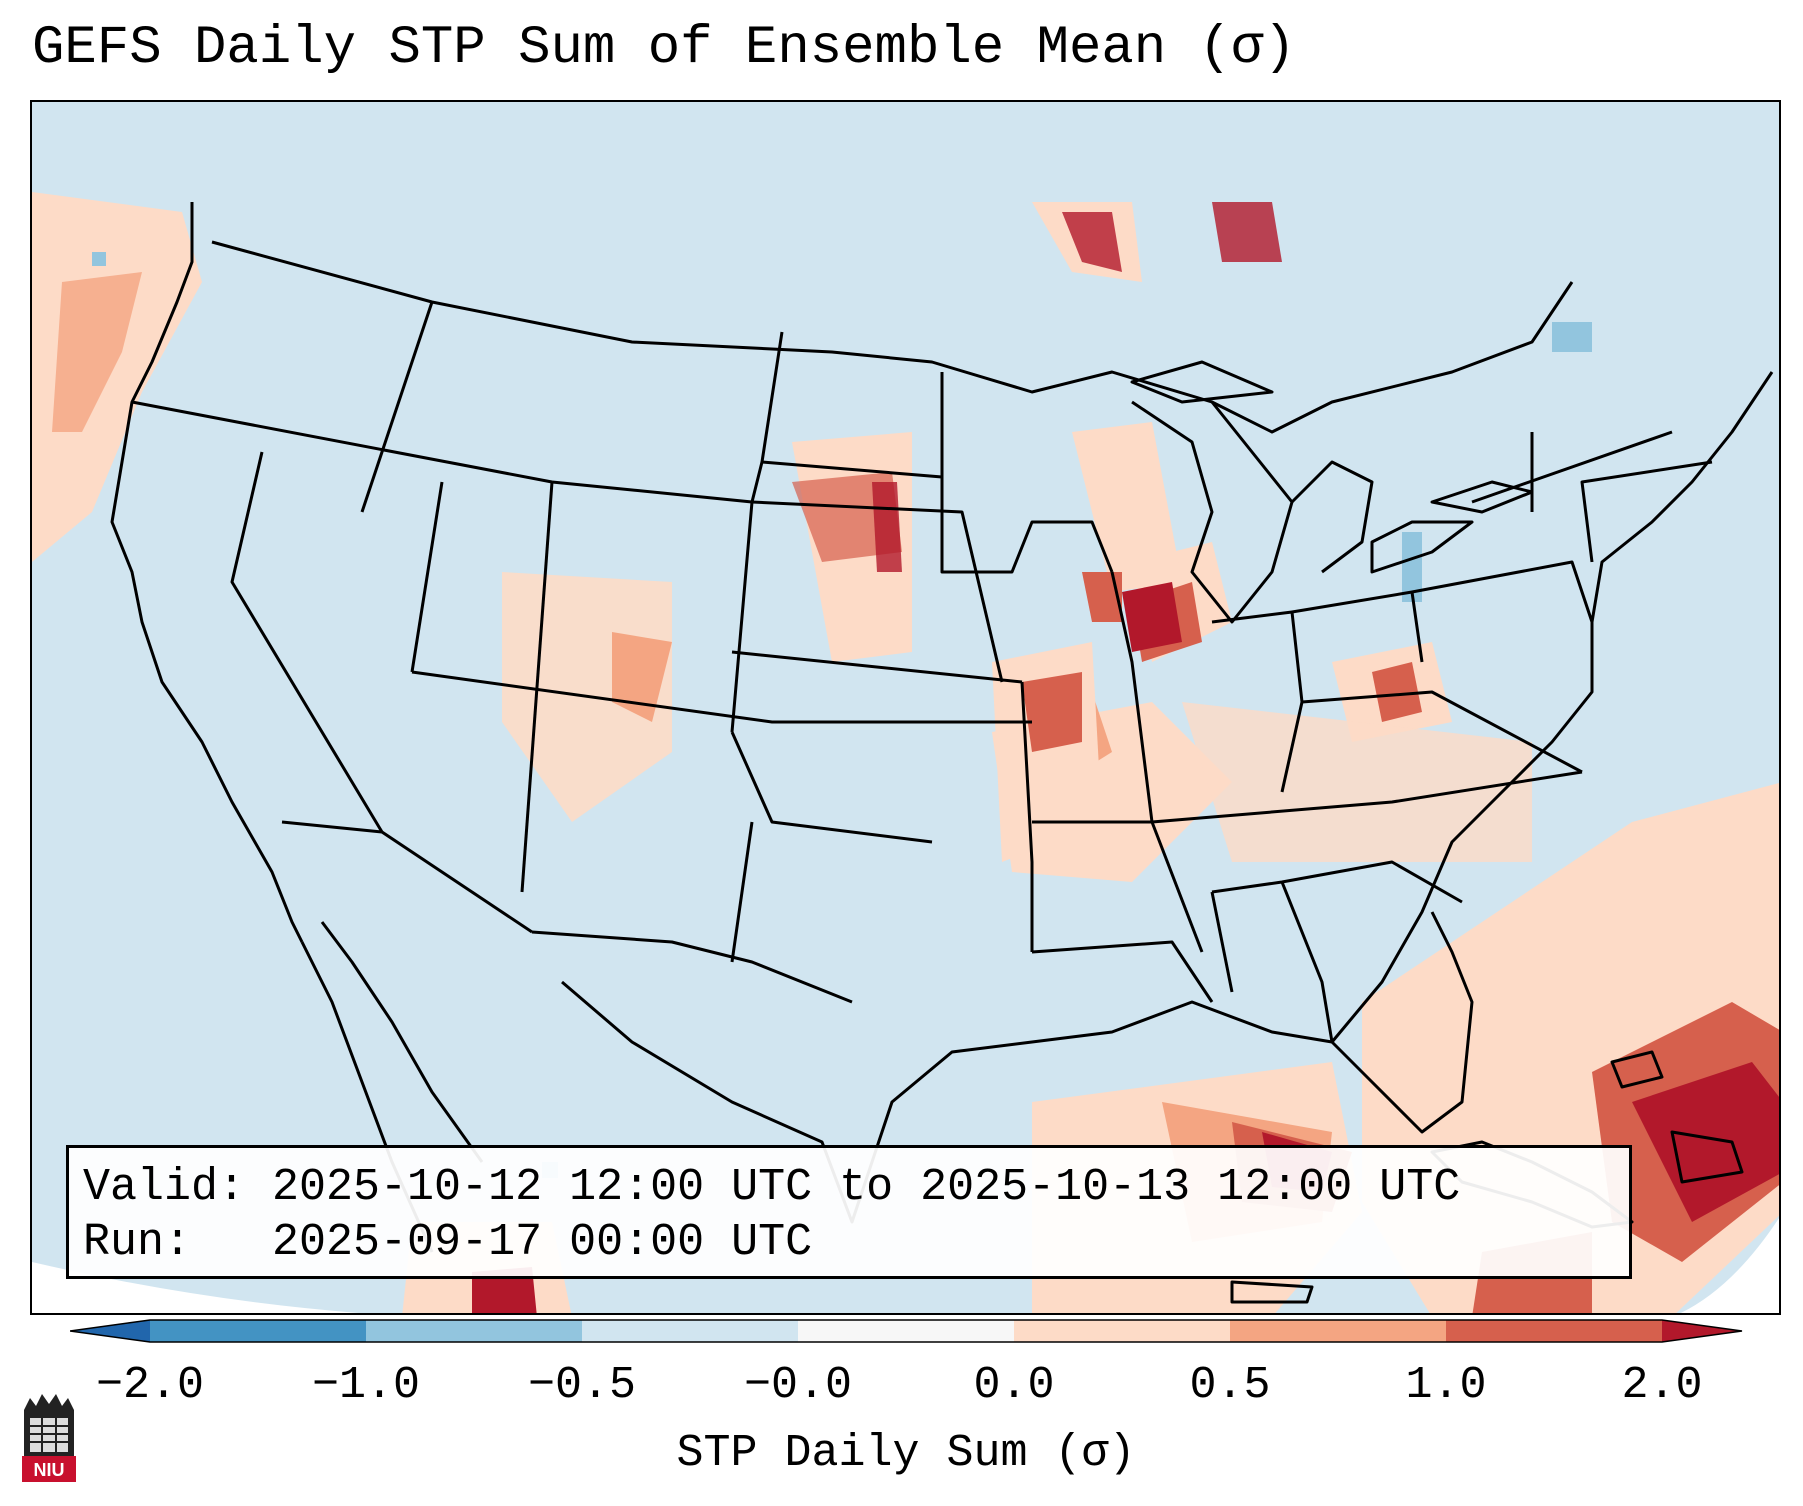 This screenshot has height=1506, width=1803. I want to click on colorbar-extend-low, so click(110, 1331).